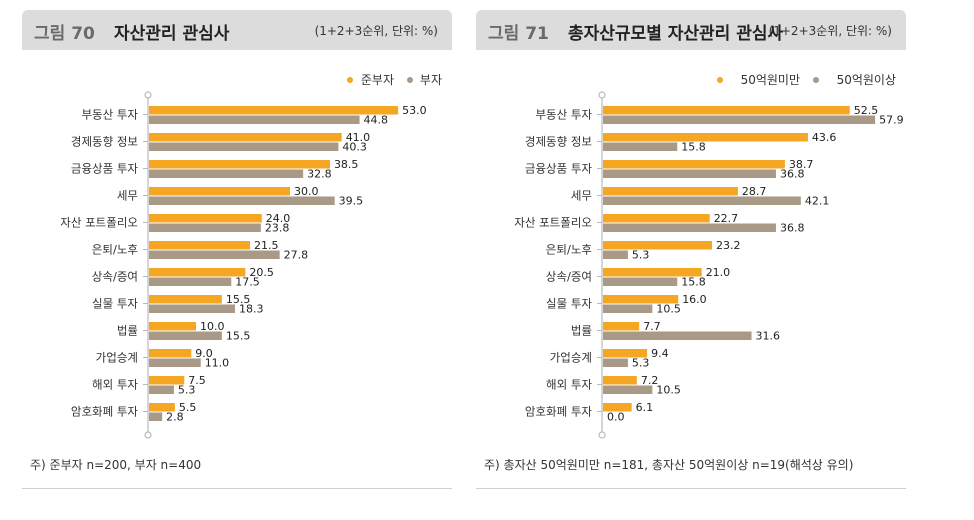  What do you see at coordinates (569, 250) in the screenshot?
I see `fig71-category-label-5: 은퇴/노후` at bounding box center [569, 250].